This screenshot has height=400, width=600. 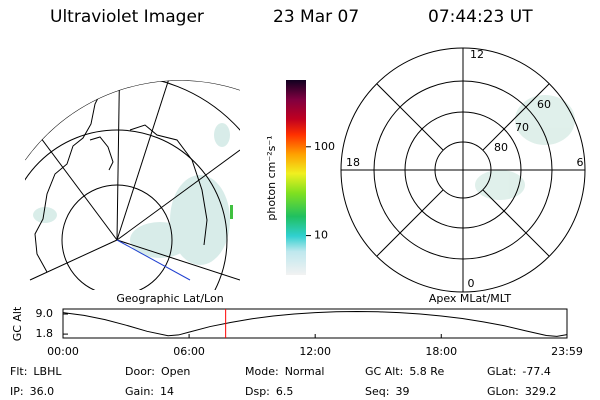 What do you see at coordinates (580, 162) in the screenshot?
I see `mlt-label: 6` at bounding box center [580, 162].